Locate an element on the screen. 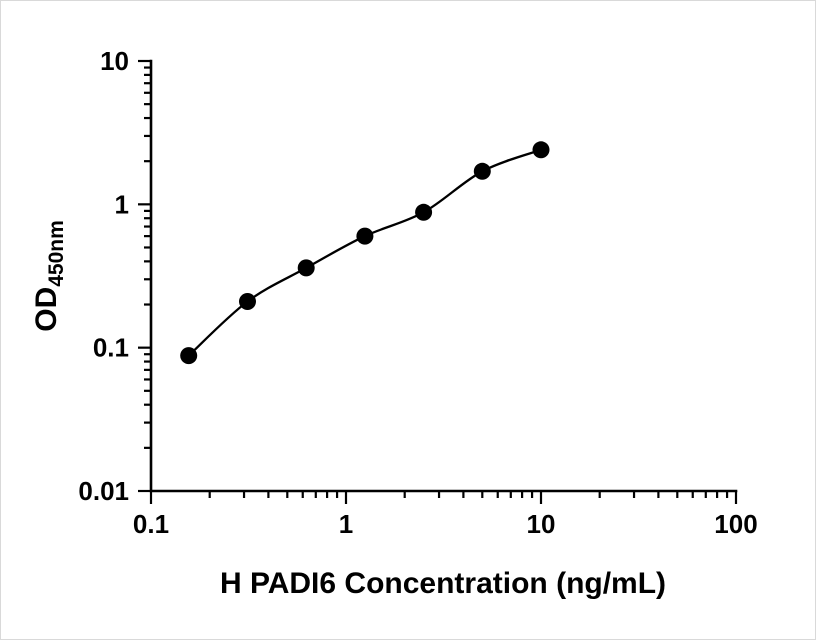 The width and height of the screenshot is (816, 640). fit-curve is located at coordinates (364, 252).